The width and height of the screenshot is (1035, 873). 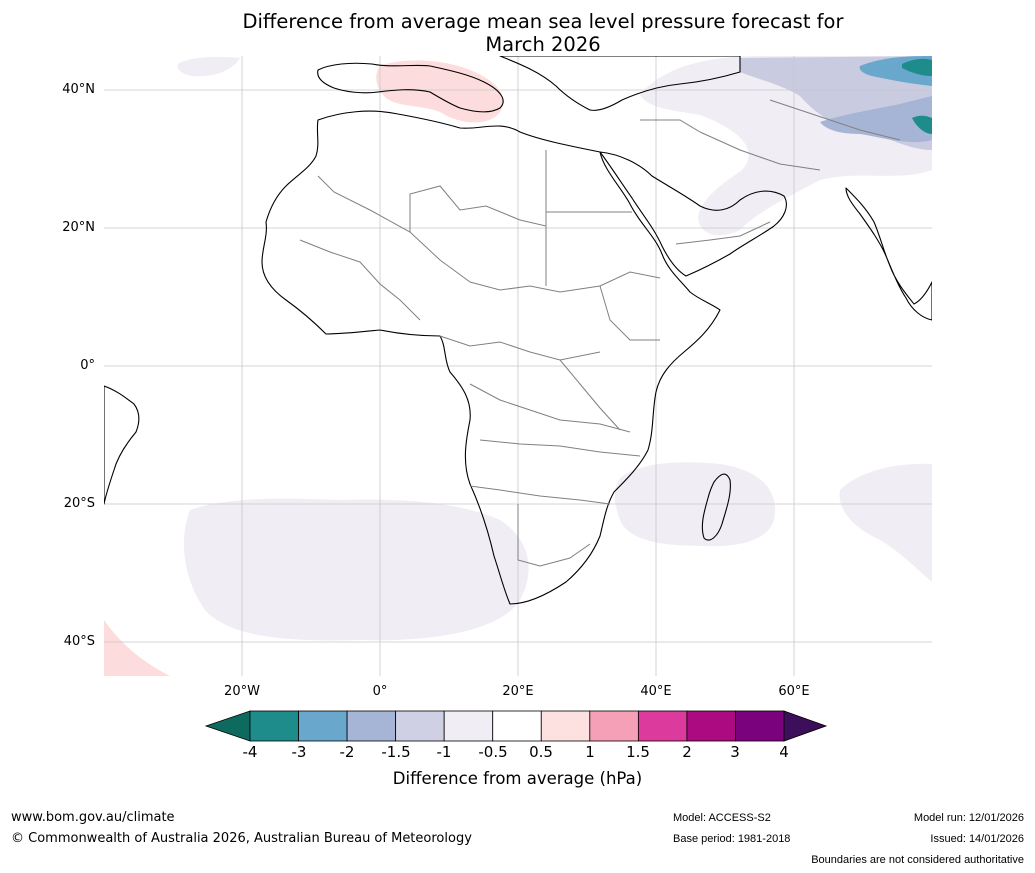 What do you see at coordinates (78, 89) in the screenshot?
I see `lat-label-40n: 40°N` at bounding box center [78, 89].